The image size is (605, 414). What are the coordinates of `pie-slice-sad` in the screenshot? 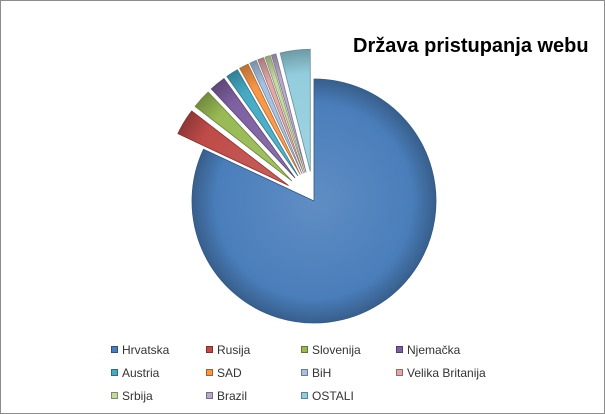 It's located at (270, 119).